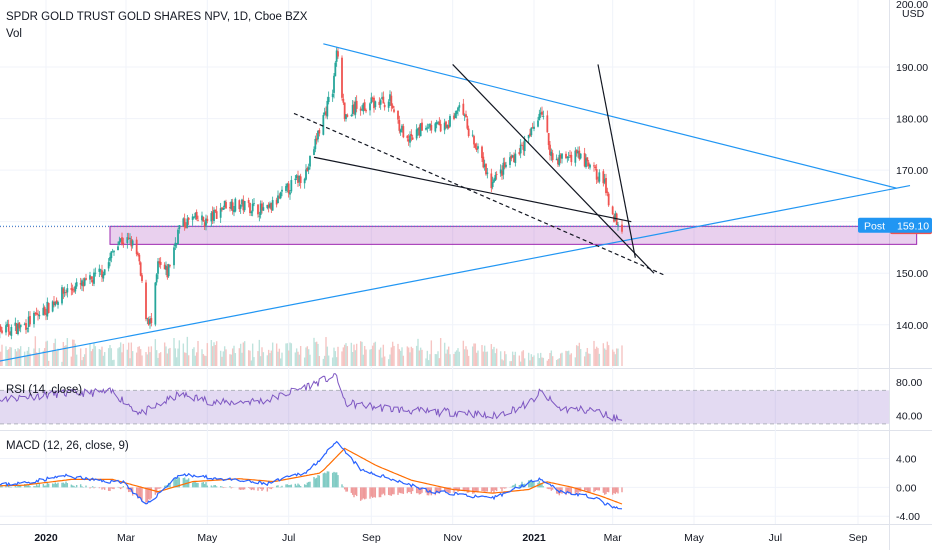 The image size is (932, 550). Describe the element at coordinates (14, 34) in the screenshot. I see `volume-legend: Vol` at that location.